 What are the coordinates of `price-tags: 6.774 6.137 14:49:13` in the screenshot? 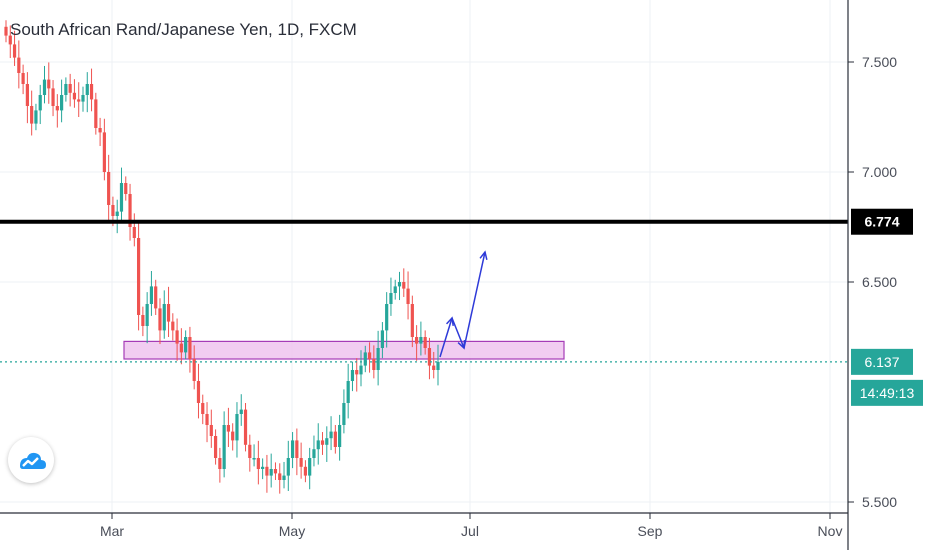 It's located at (887, 307).